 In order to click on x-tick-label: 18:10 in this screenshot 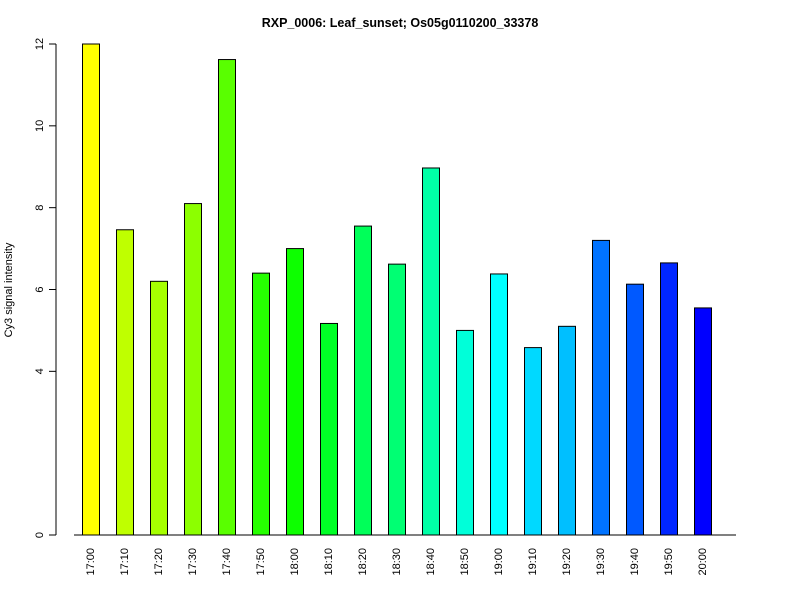, I will do `click(329, 562)`.